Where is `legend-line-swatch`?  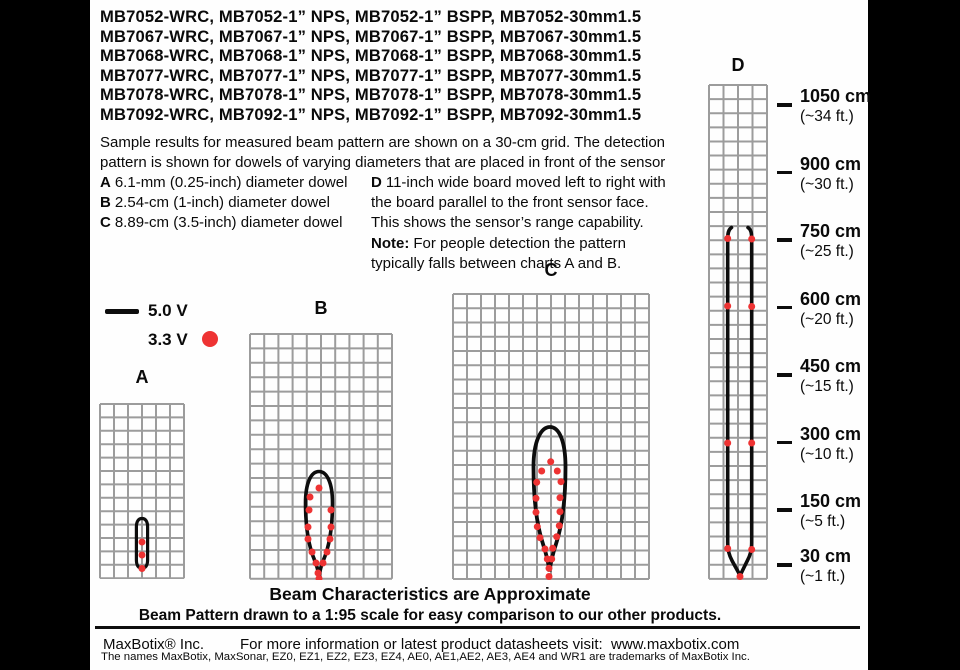 legend-line-swatch is located at coordinates (122, 311).